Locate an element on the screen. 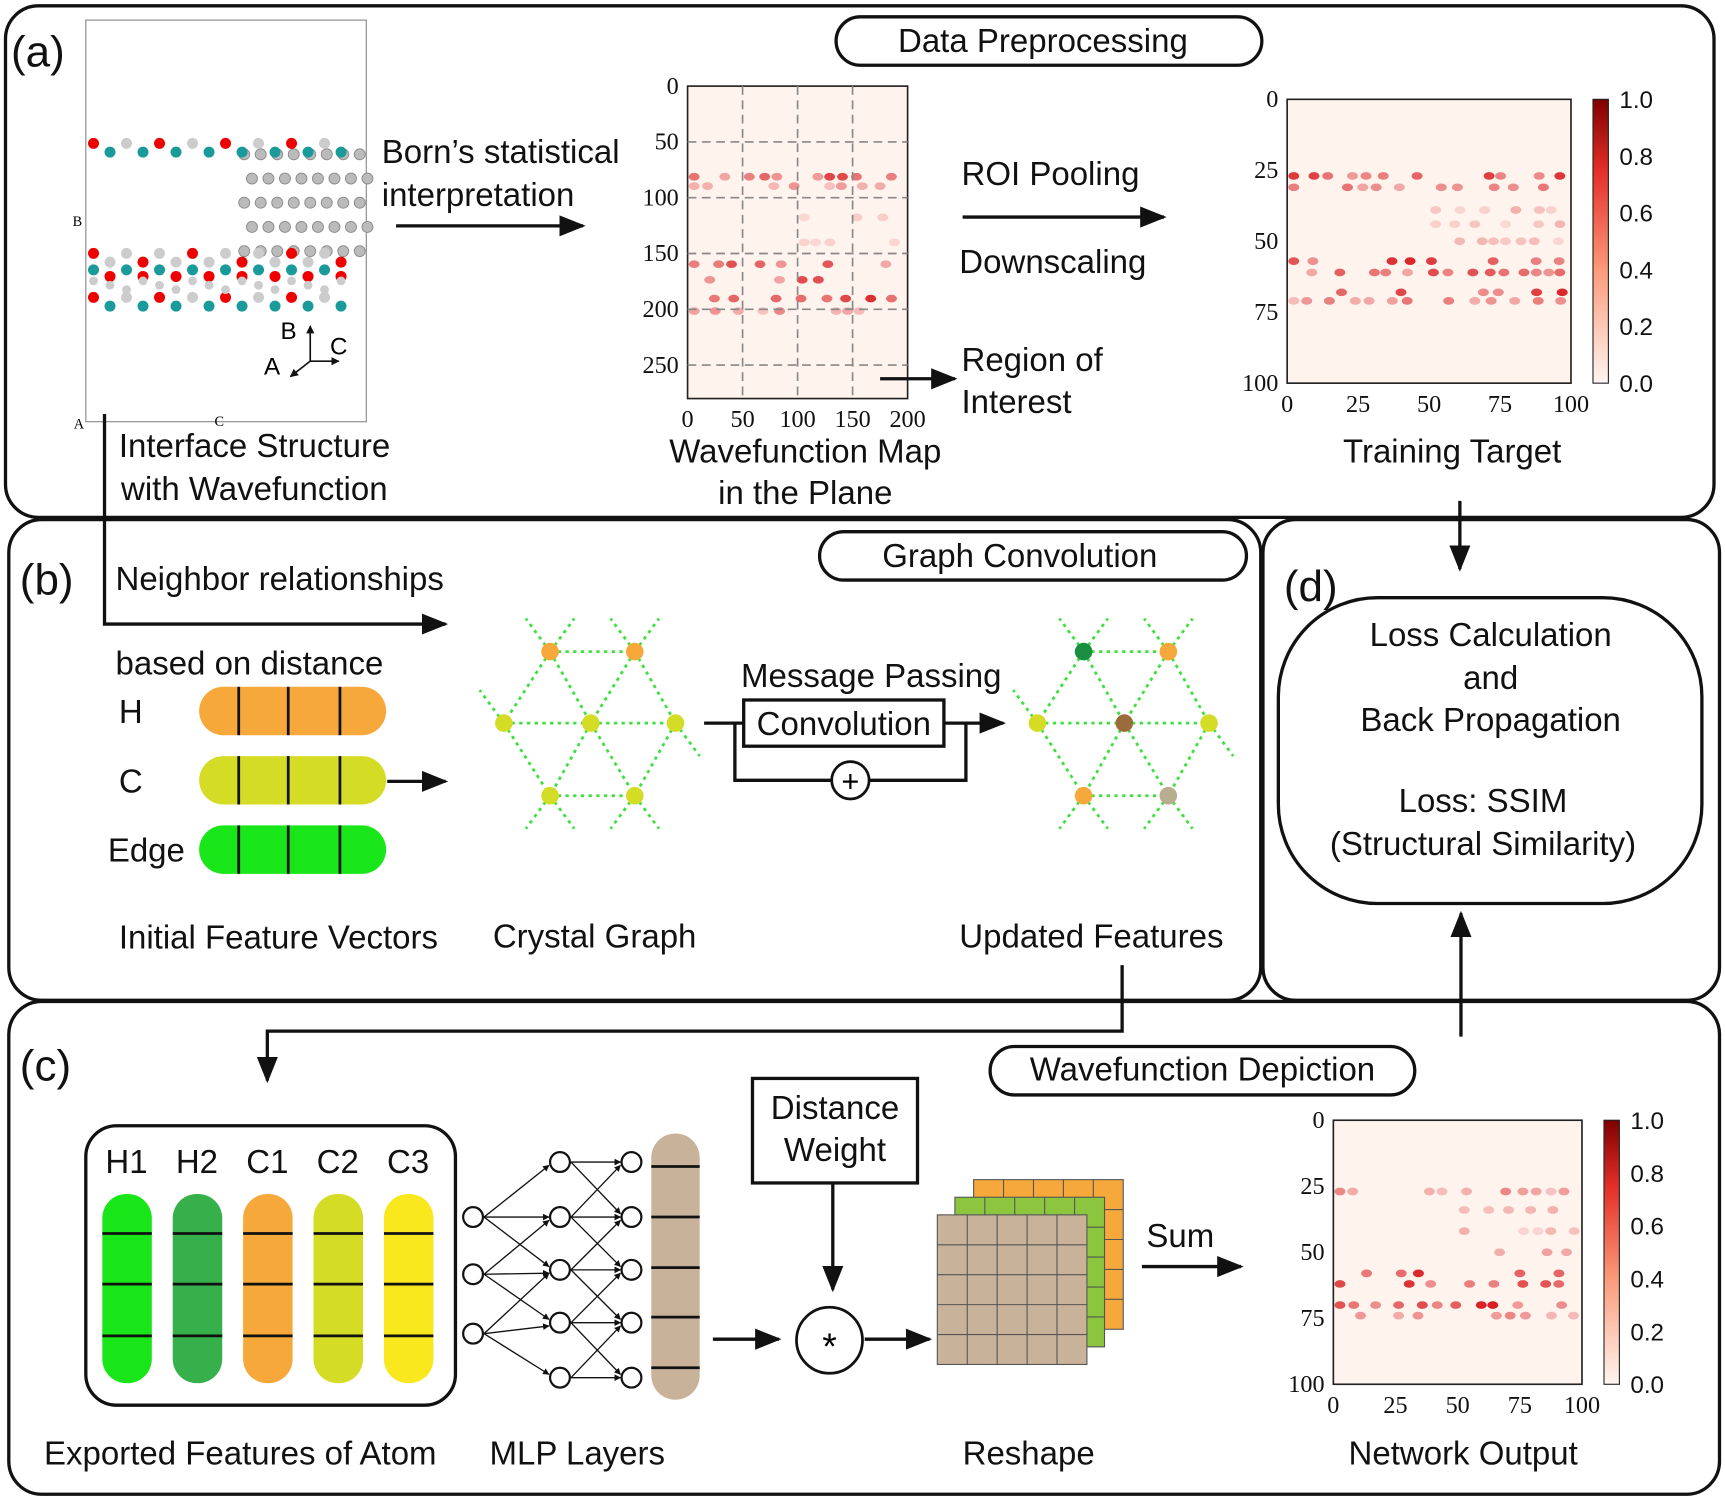  loss-line-5: (Structural Similarity) is located at coordinates (1483, 843).